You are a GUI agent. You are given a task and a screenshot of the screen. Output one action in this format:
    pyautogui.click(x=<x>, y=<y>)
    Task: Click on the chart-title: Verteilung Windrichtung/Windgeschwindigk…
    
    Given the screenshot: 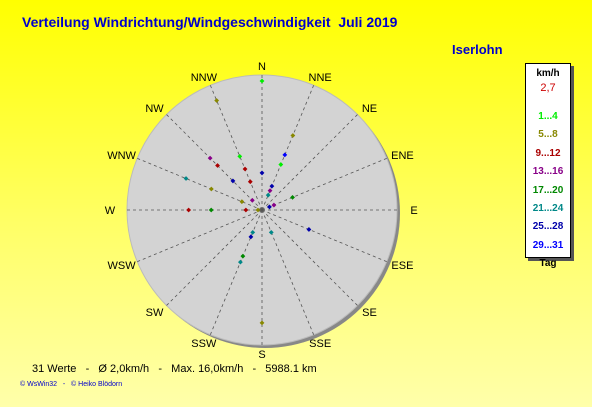 What is the action you would take?
    pyautogui.click(x=210, y=22)
    